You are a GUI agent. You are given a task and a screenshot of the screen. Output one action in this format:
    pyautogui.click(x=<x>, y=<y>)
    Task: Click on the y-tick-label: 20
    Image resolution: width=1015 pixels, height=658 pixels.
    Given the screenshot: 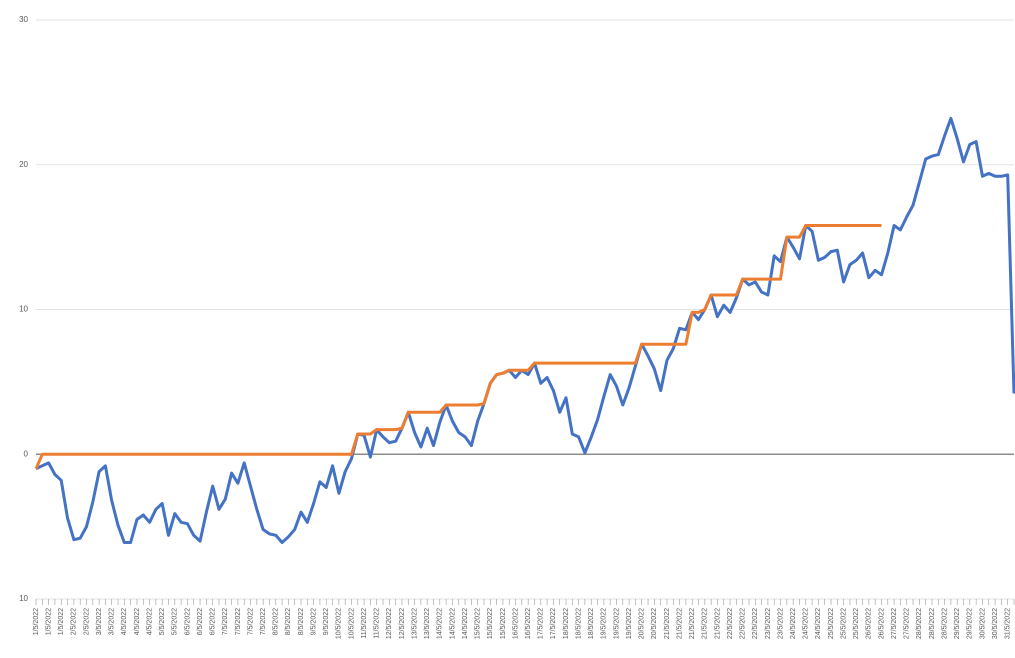 What is the action you would take?
    pyautogui.click(x=23, y=164)
    